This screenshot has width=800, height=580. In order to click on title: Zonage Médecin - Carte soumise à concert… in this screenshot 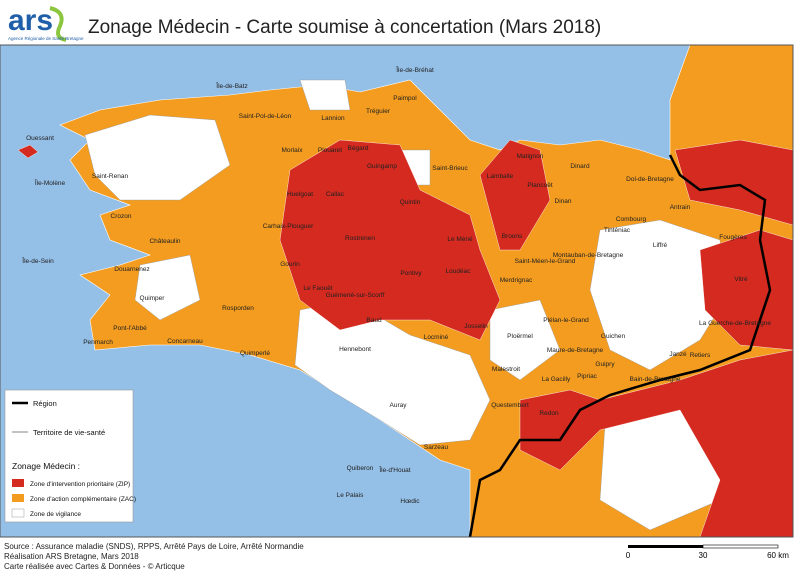, I will do `click(344, 27)`.